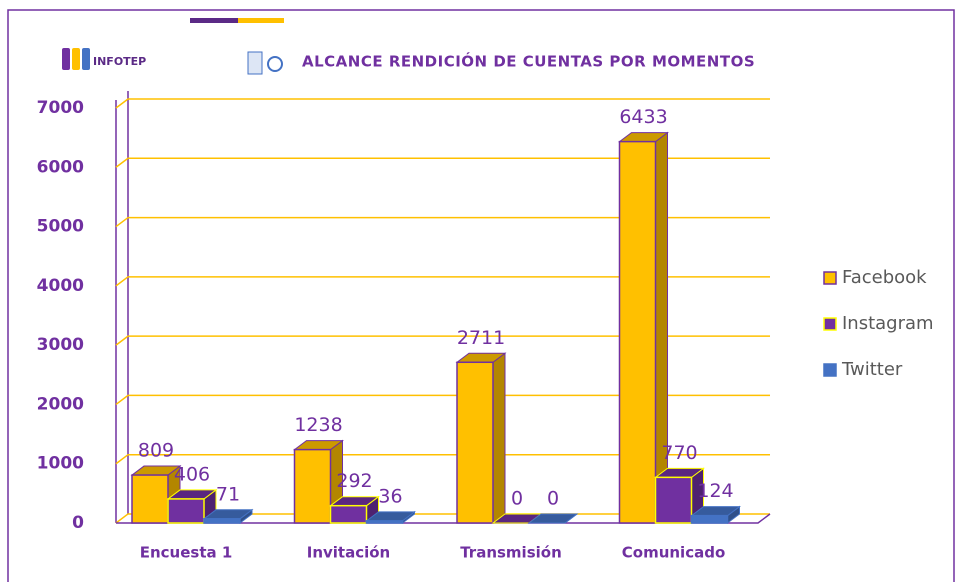 This screenshot has width=956, height=586. Describe the element at coordinates (643, 117) in the screenshot. I see `value-label: 6433` at that location.